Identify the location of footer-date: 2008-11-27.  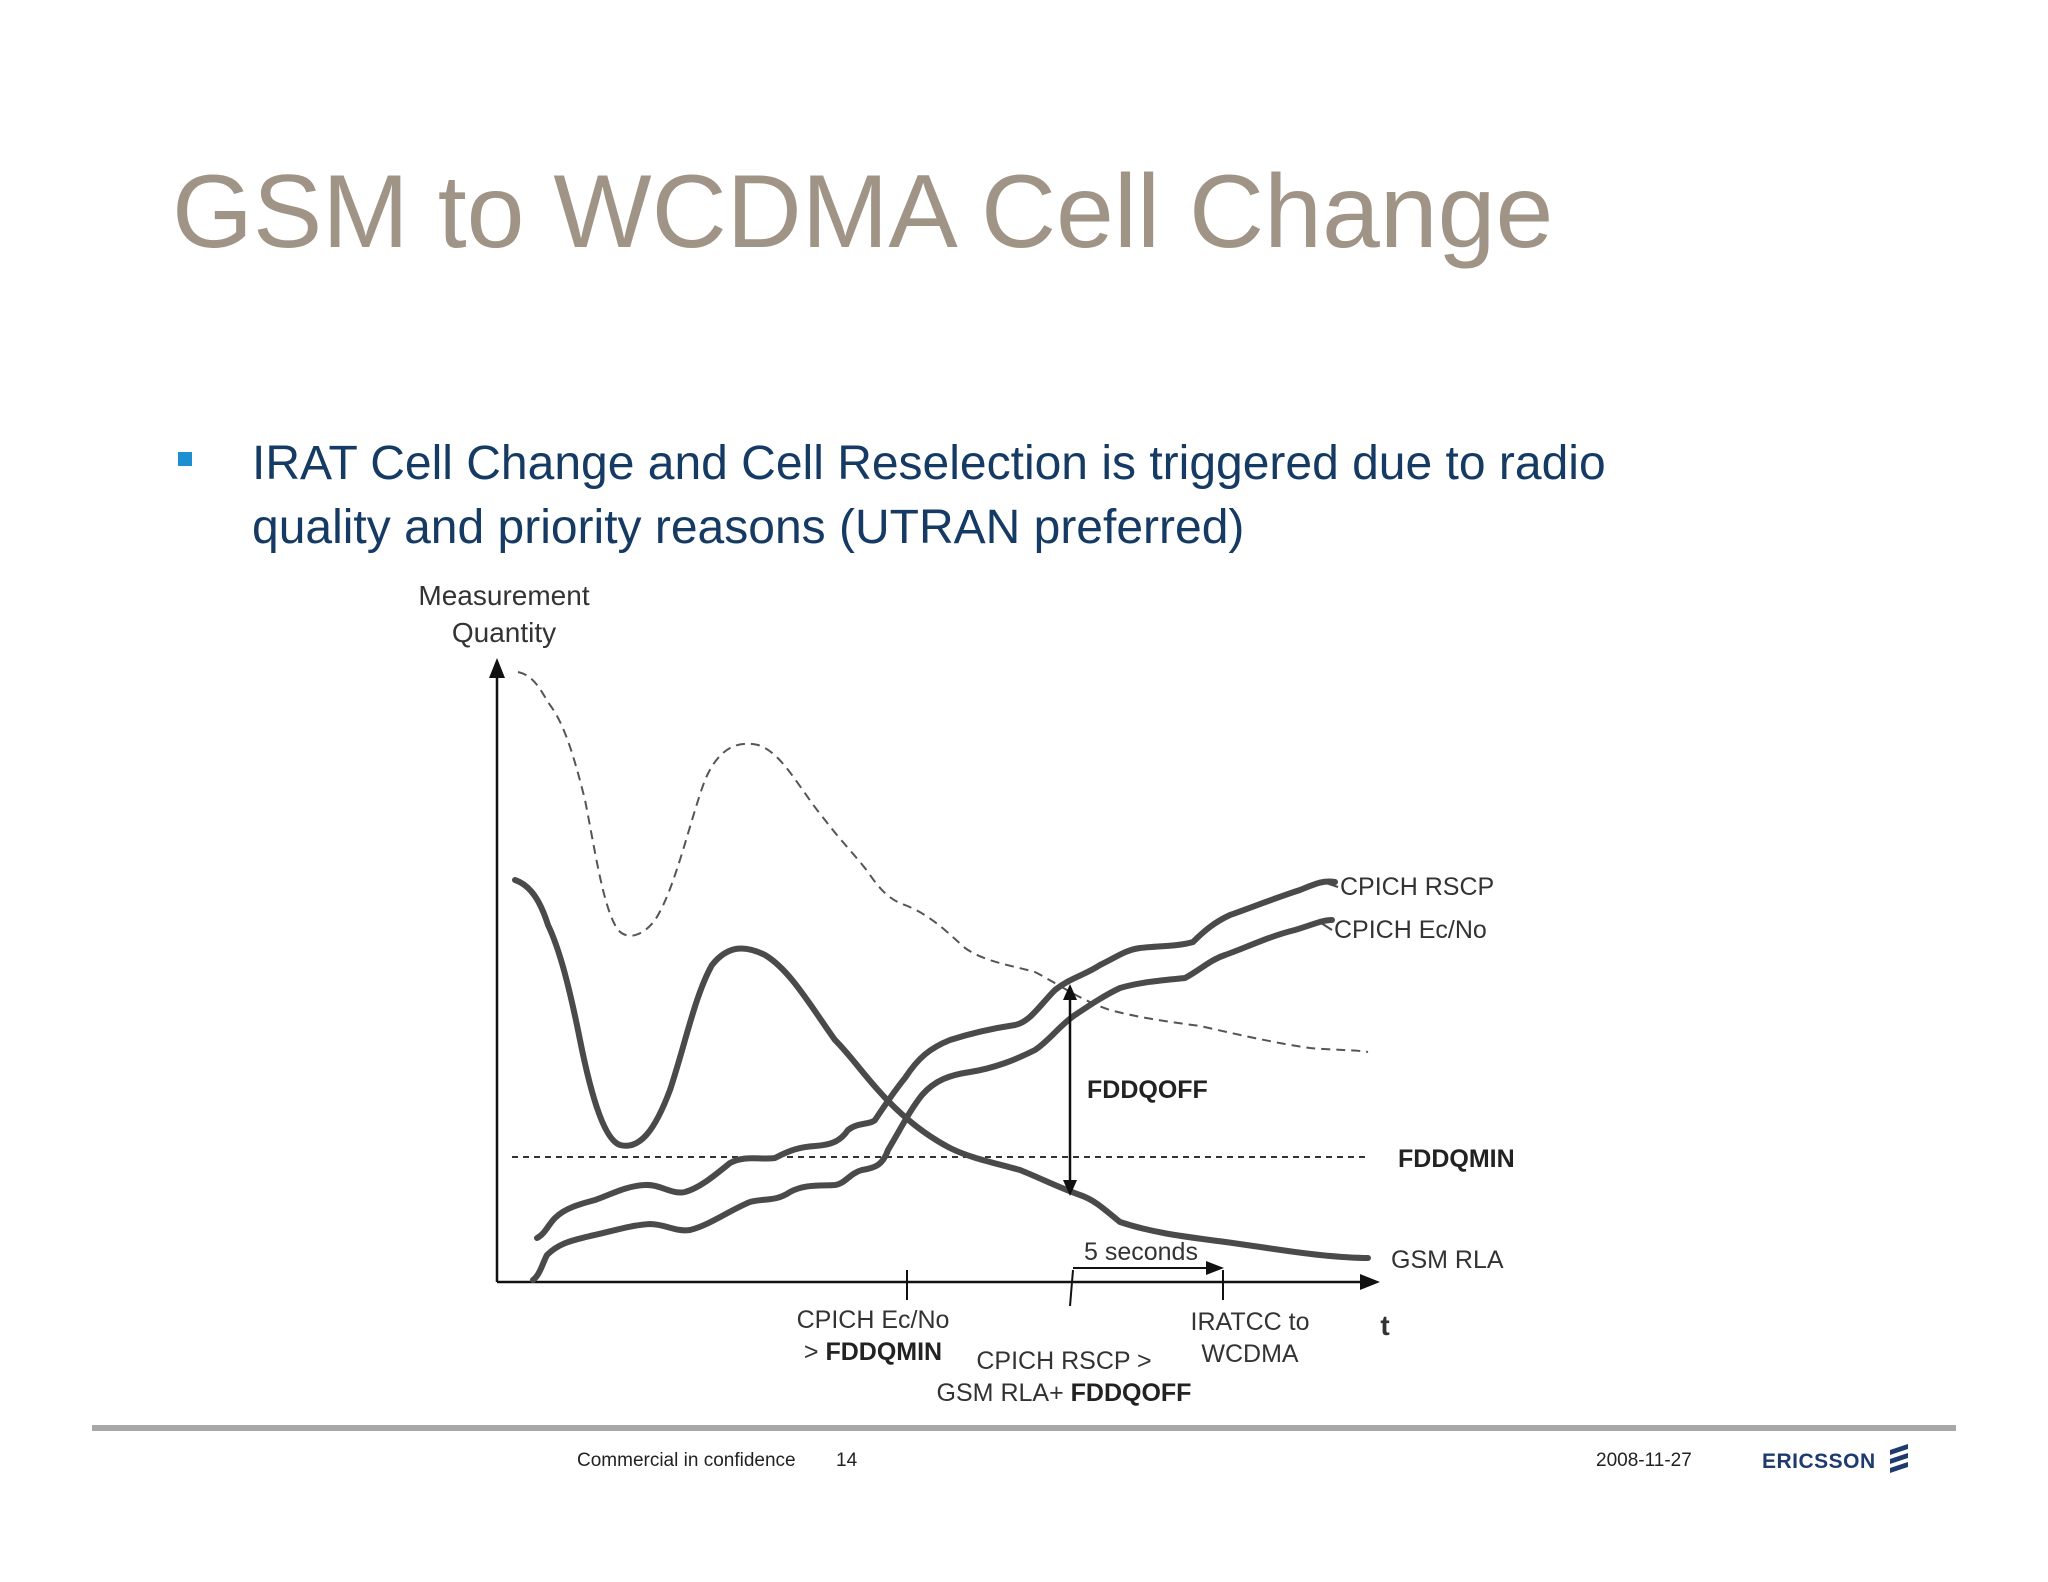
(1644, 1460).